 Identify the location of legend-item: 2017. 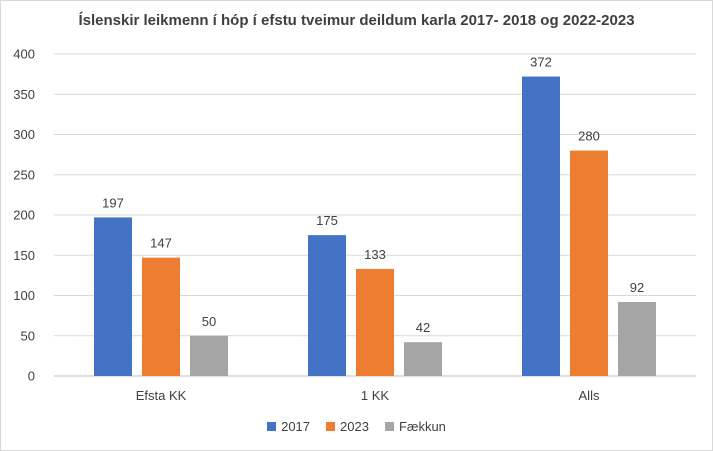
(288, 426).